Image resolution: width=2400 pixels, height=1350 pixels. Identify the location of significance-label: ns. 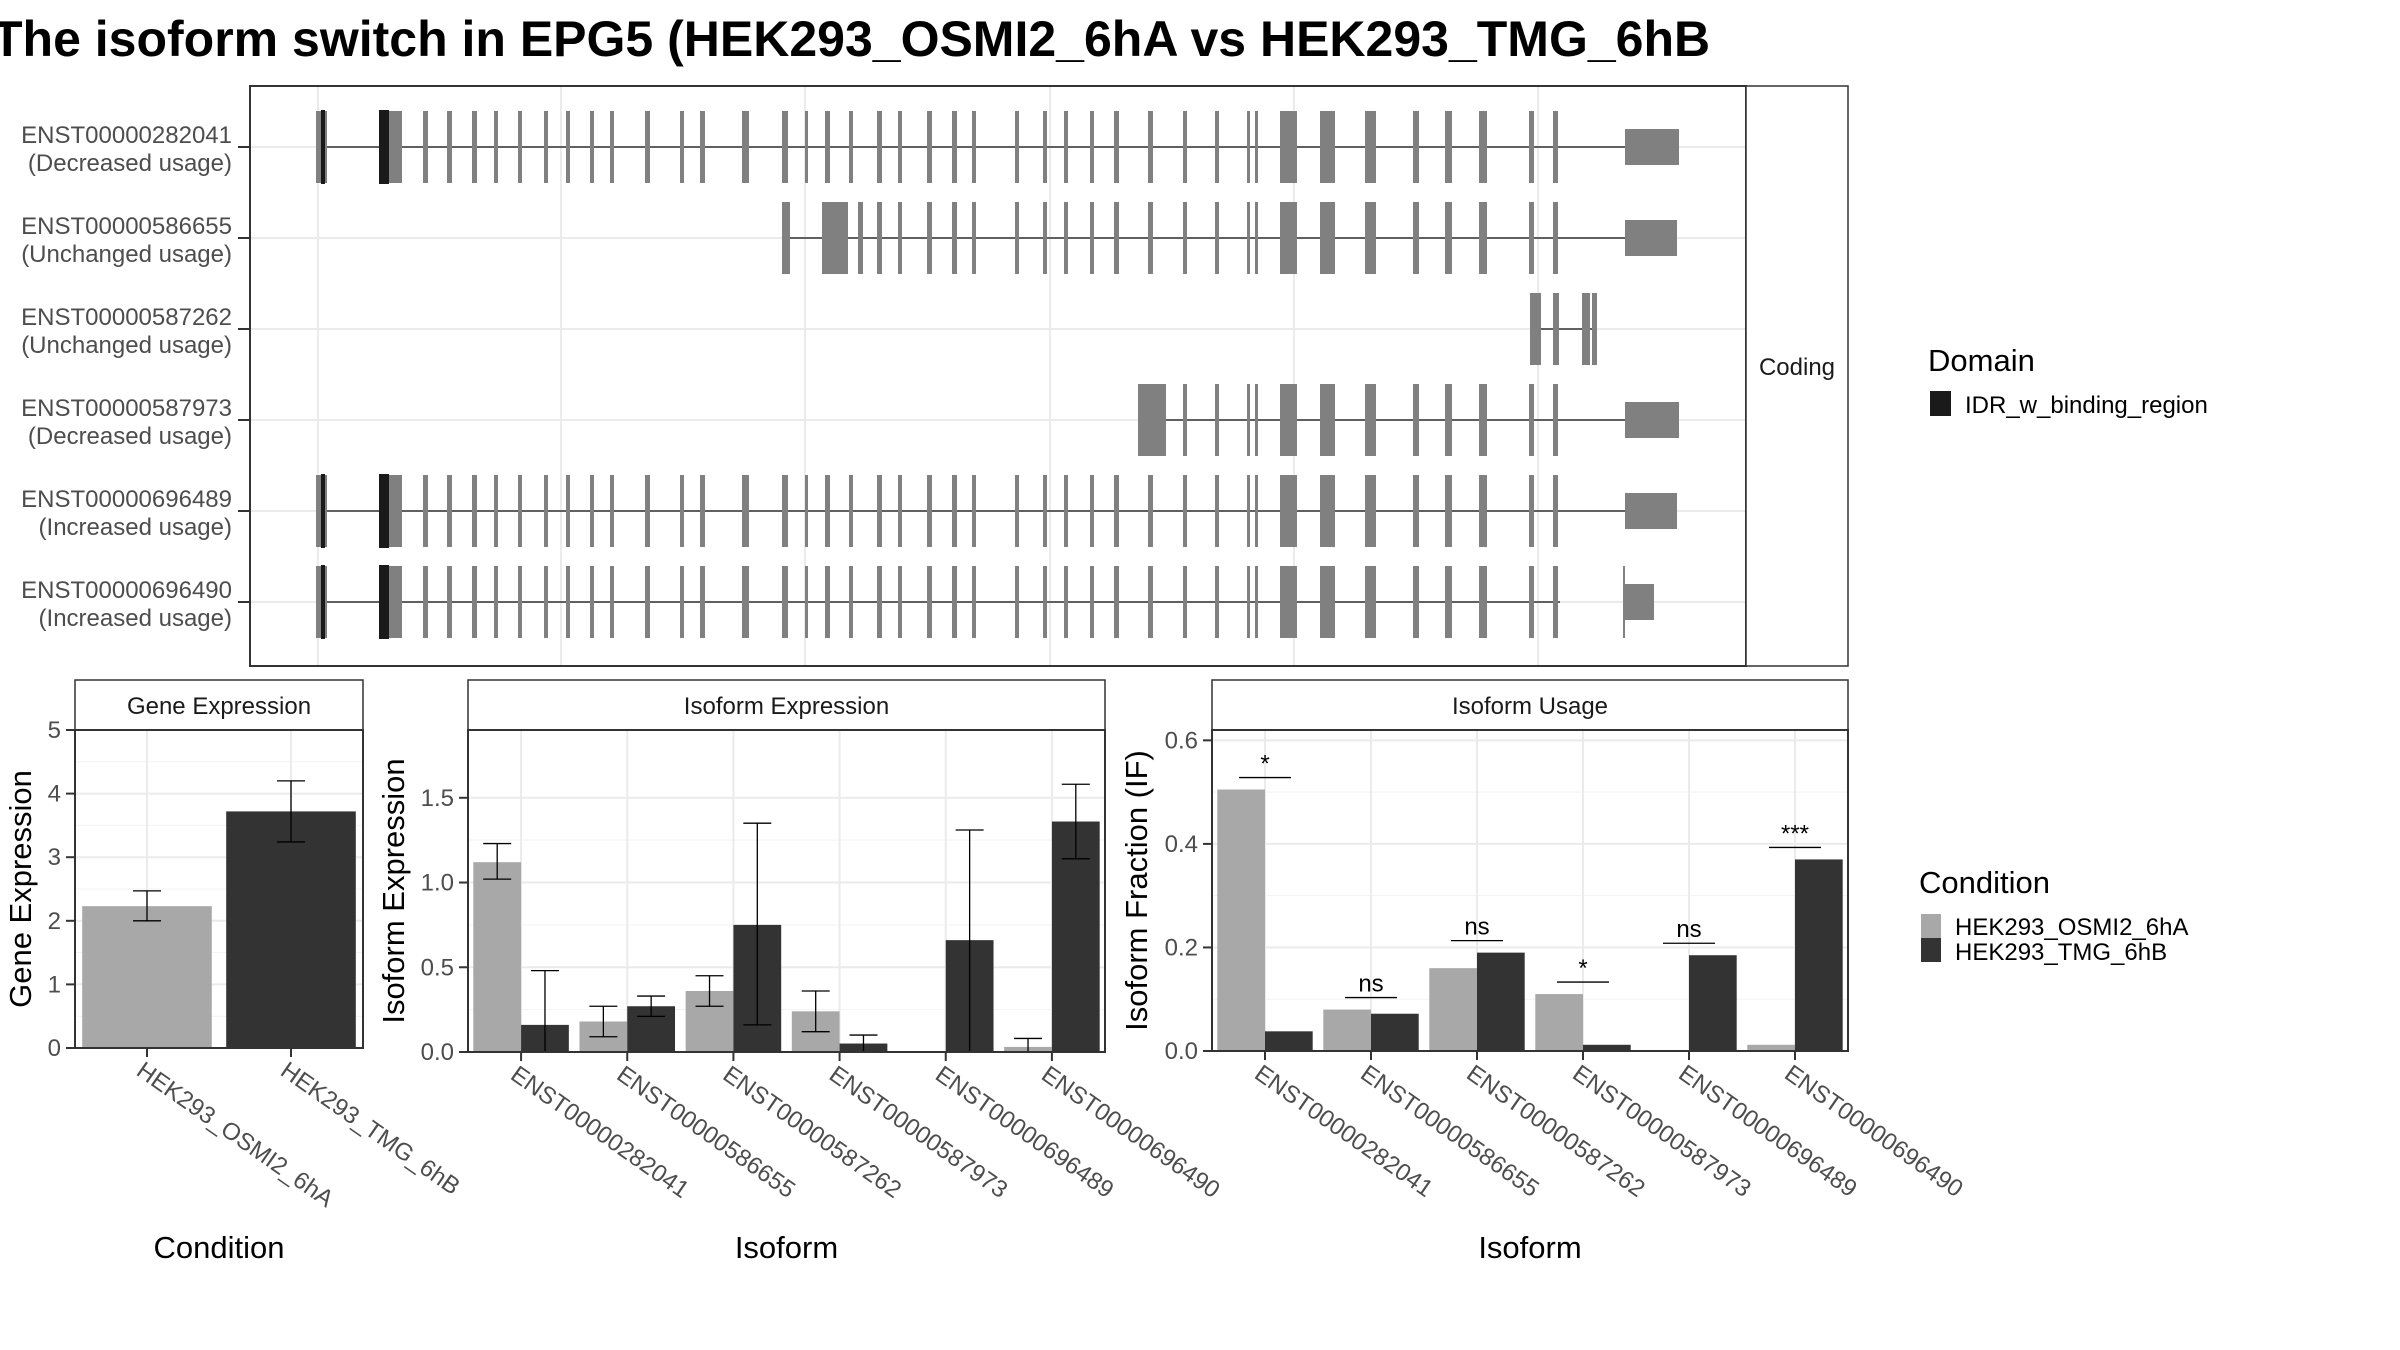
(1370, 984).